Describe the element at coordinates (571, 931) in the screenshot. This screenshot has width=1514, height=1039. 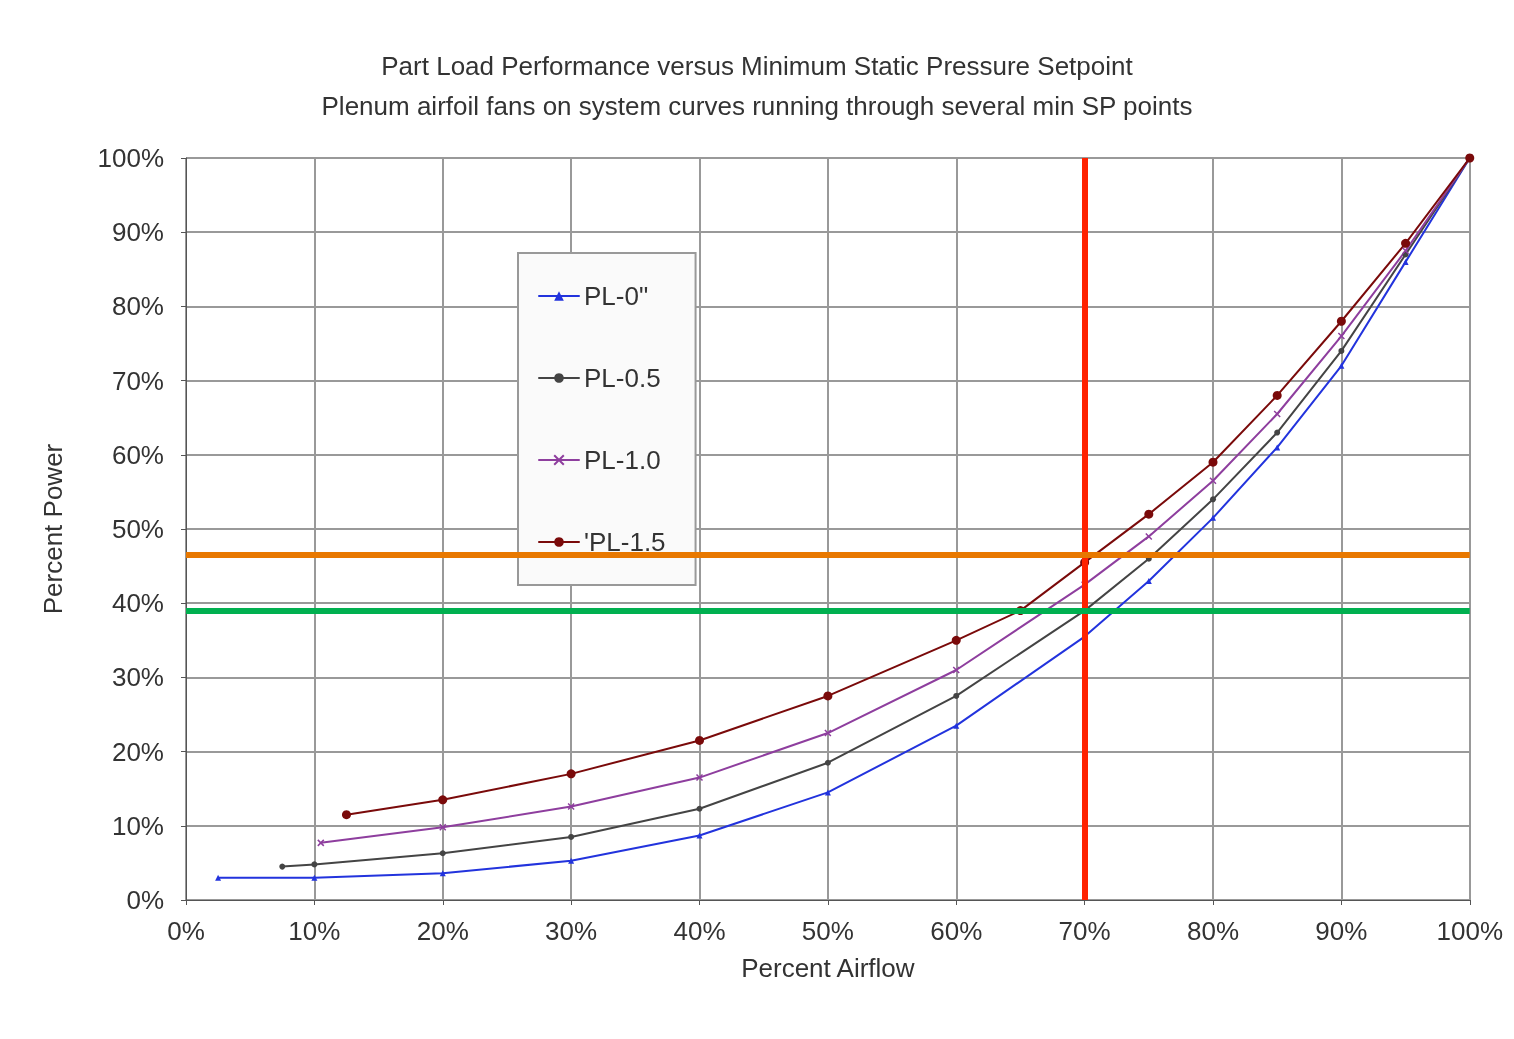
I see `x-tick-label: 30%` at that location.